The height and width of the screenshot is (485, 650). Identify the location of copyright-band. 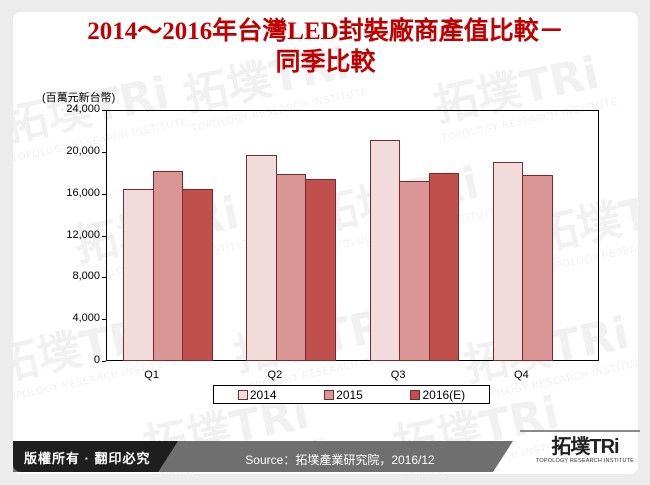
(95, 456).